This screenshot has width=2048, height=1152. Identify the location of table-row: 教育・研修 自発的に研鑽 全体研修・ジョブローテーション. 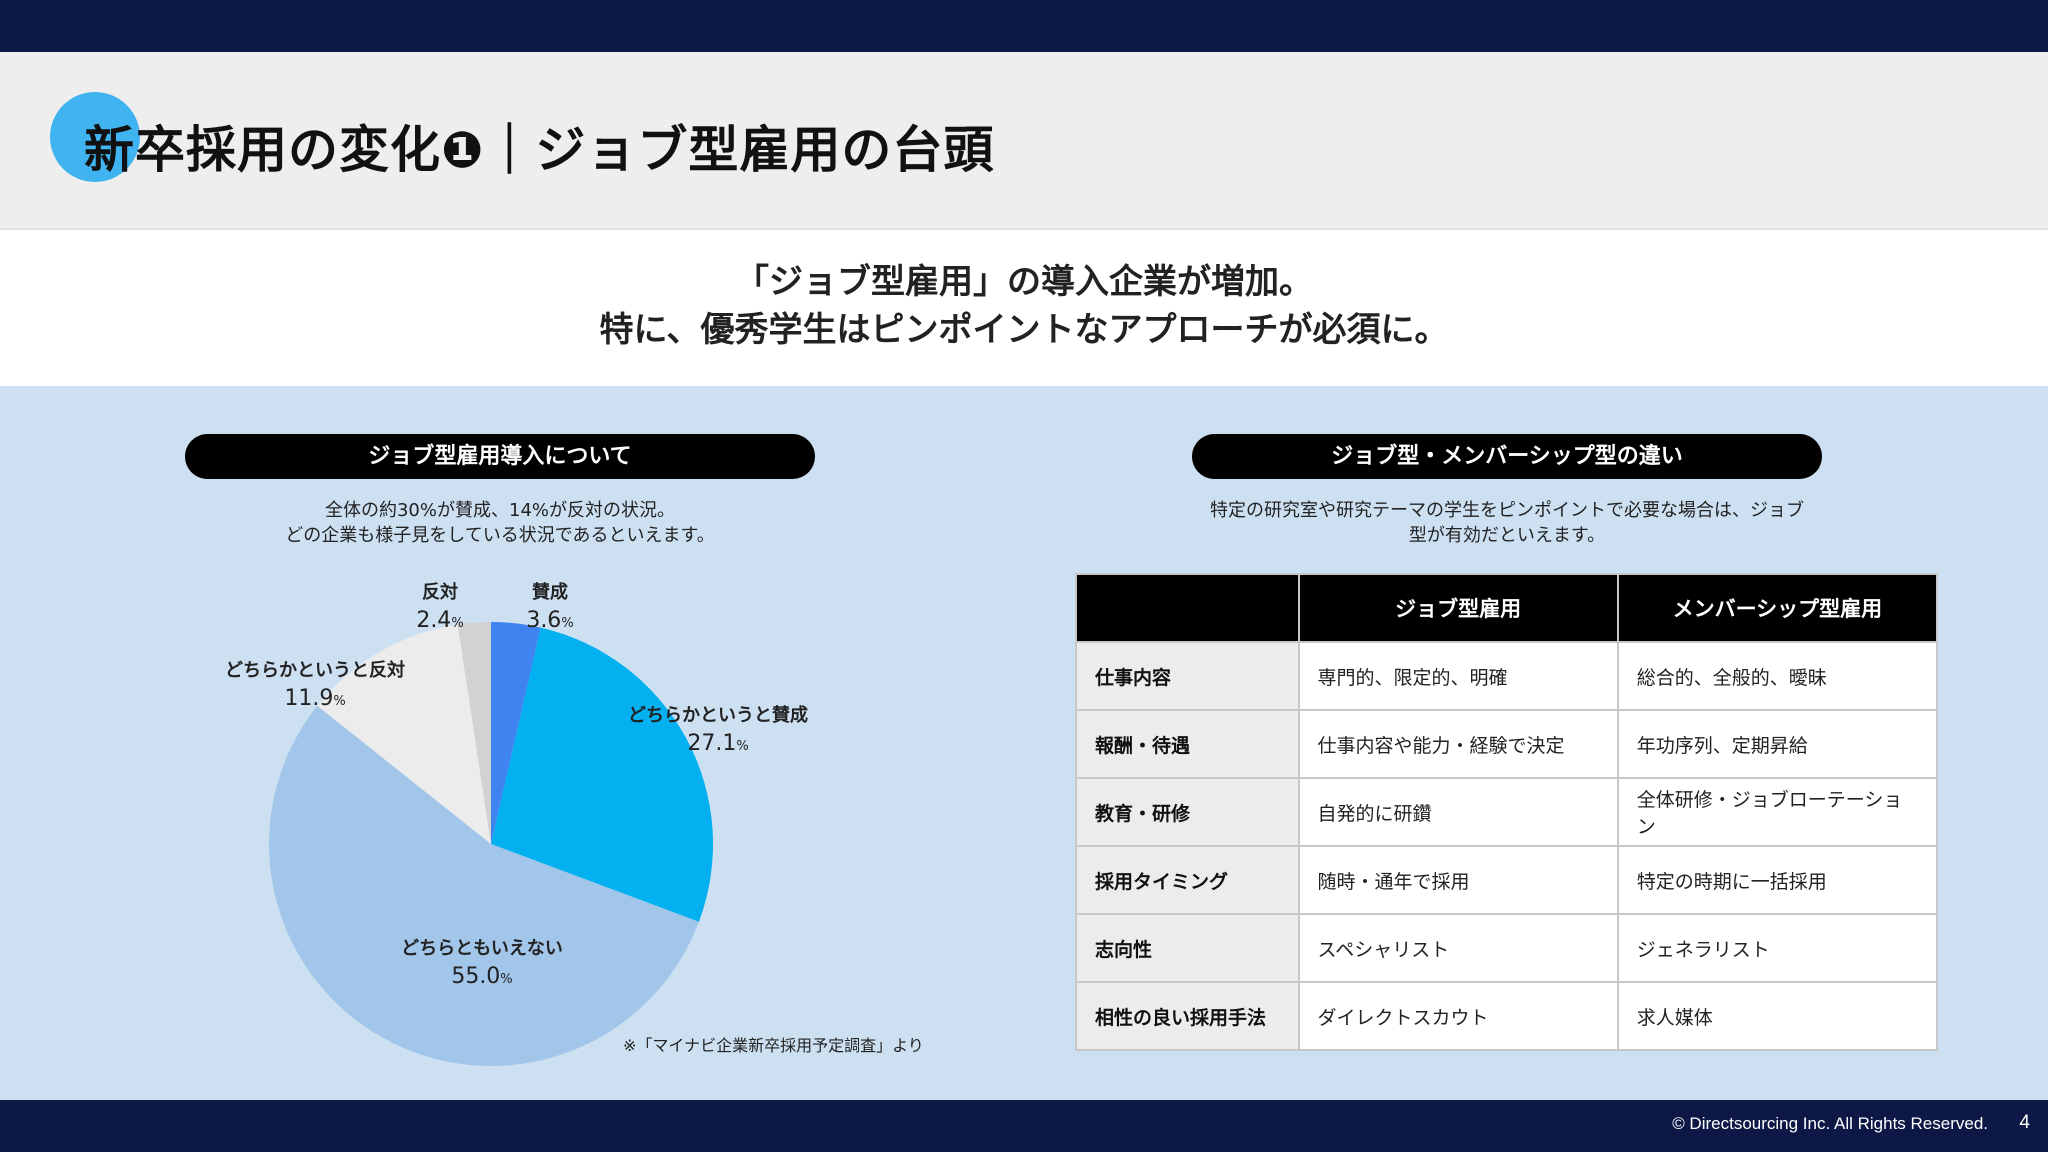
(1507, 812).